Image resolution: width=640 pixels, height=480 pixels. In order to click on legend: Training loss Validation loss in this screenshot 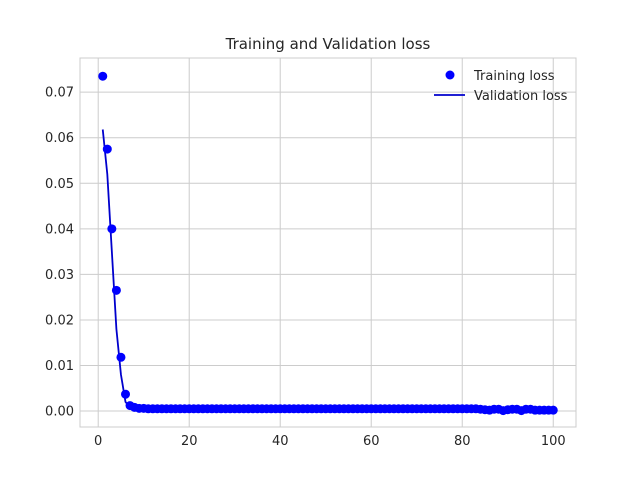, I will do `click(501, 86)`.